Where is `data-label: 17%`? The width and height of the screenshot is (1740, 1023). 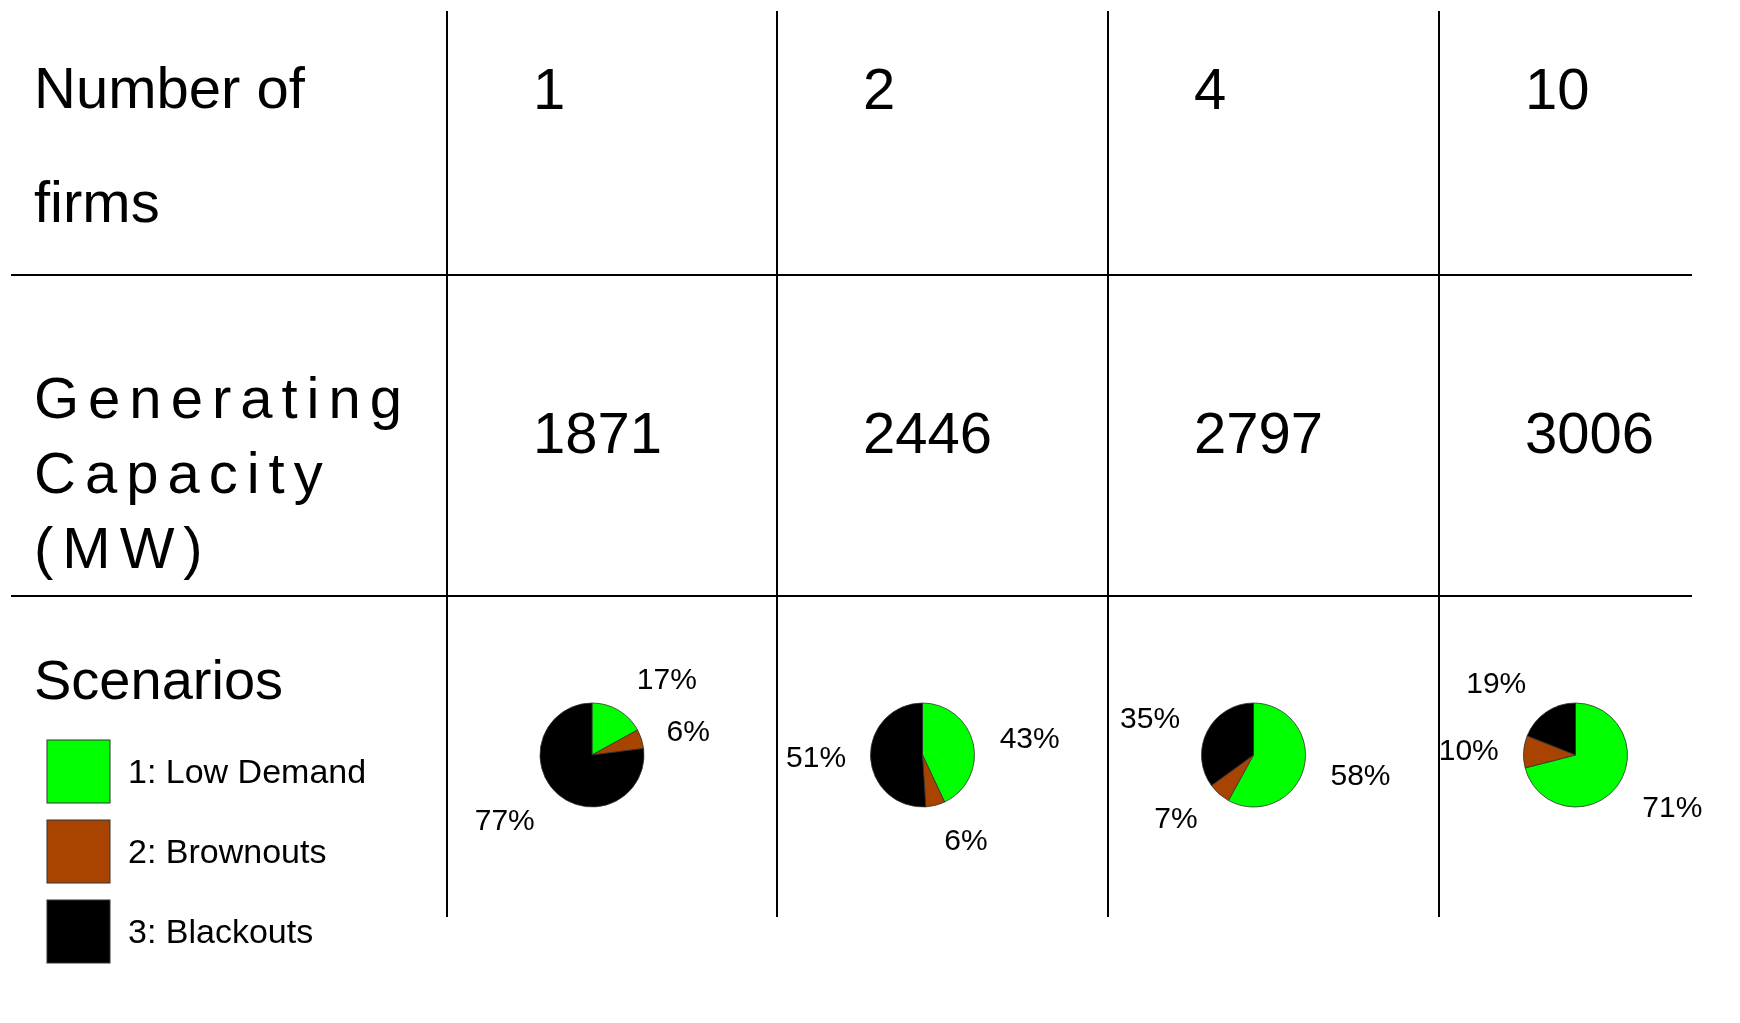
data-label: 17% is located at coordinates (666, 679).